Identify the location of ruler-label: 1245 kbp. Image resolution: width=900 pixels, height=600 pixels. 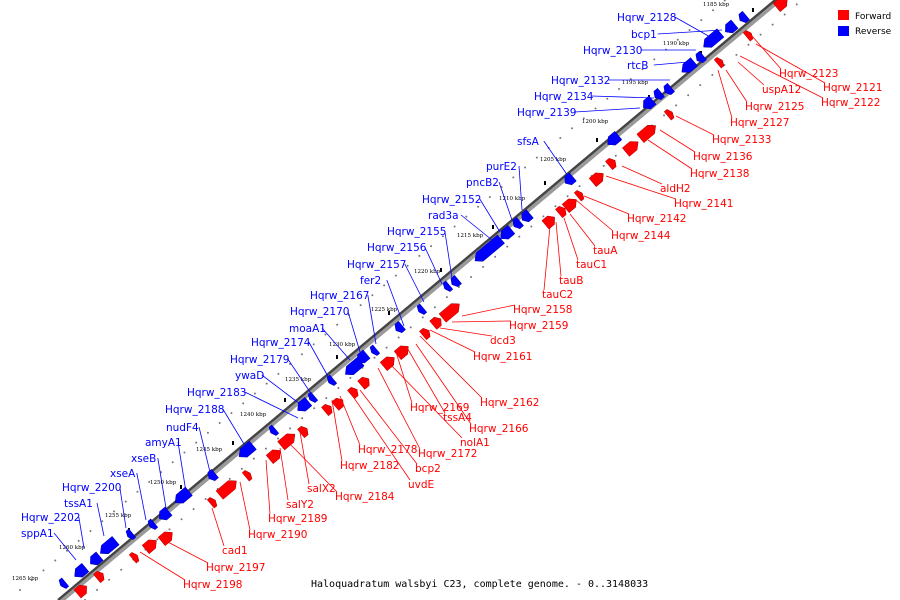
(209, 450).